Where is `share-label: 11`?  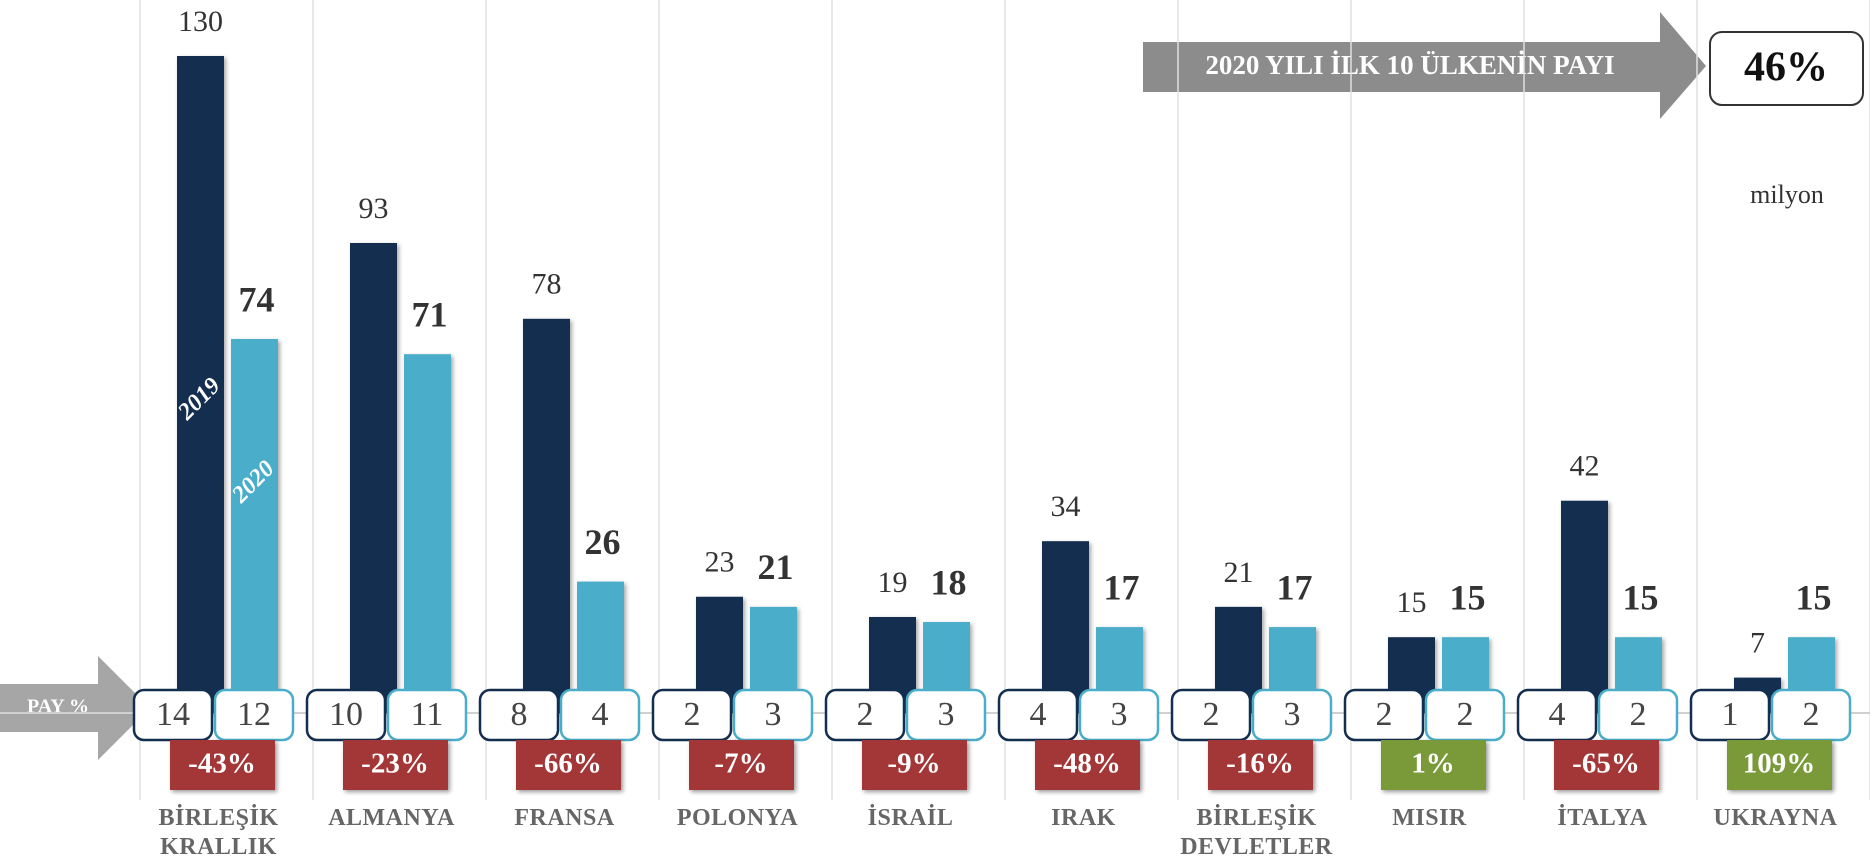
share-label: 11 is located at coordinates (427, 714).